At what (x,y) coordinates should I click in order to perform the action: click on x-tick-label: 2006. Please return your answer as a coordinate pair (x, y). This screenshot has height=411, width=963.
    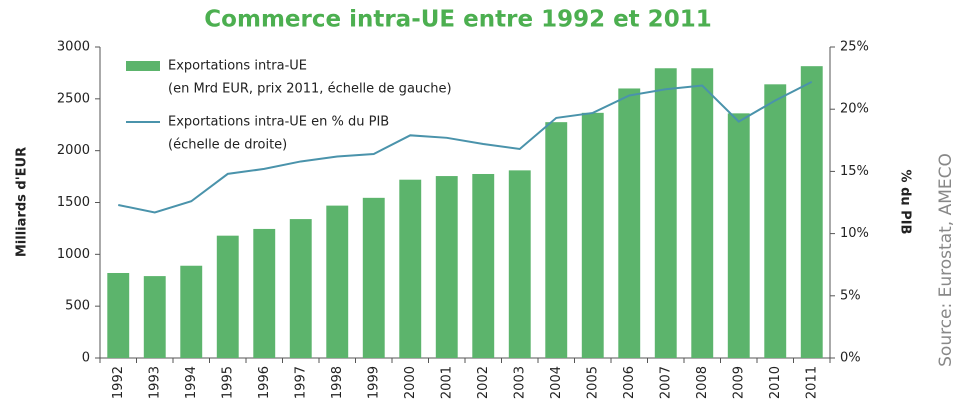
    Looking at the image, I should click on (629, 382).